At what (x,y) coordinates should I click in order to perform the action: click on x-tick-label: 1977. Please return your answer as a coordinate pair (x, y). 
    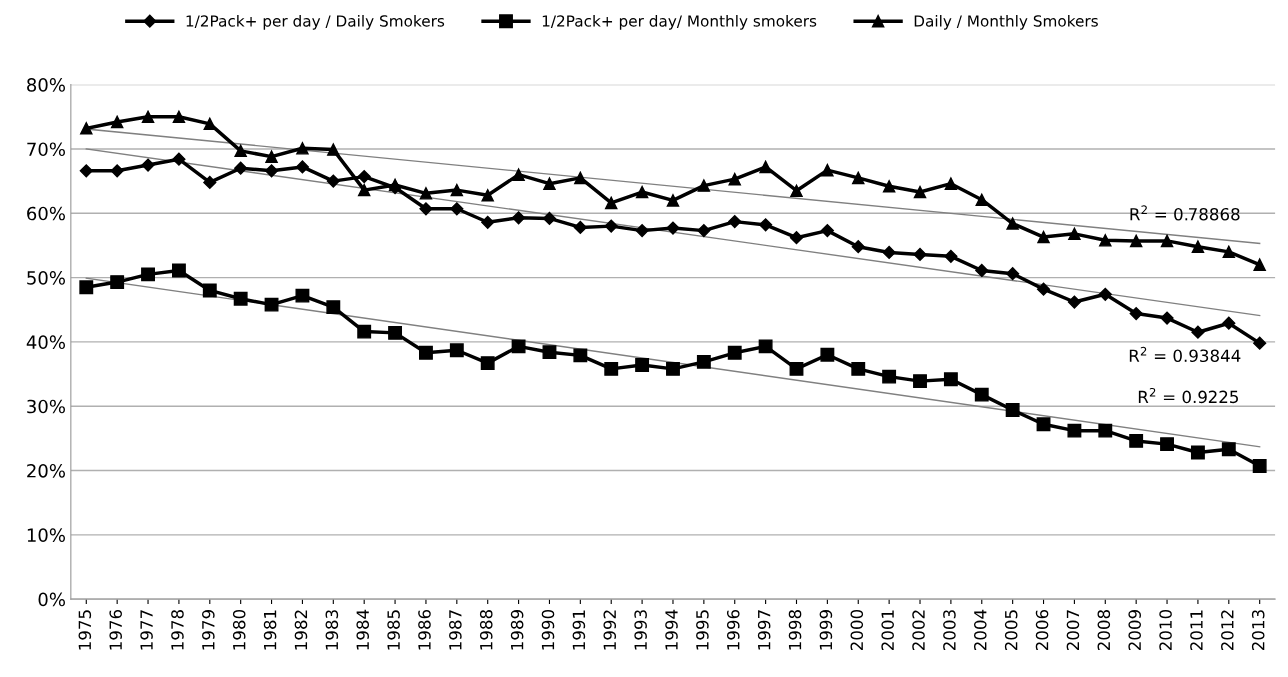
    Looking at the image, I should click on (146, 630).